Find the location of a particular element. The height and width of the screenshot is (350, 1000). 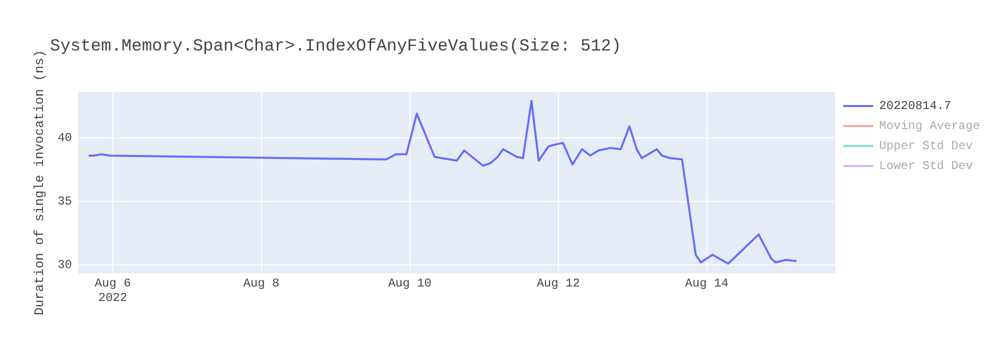

x-tick-label: Aug 10 is located at coordinates (410, 283).